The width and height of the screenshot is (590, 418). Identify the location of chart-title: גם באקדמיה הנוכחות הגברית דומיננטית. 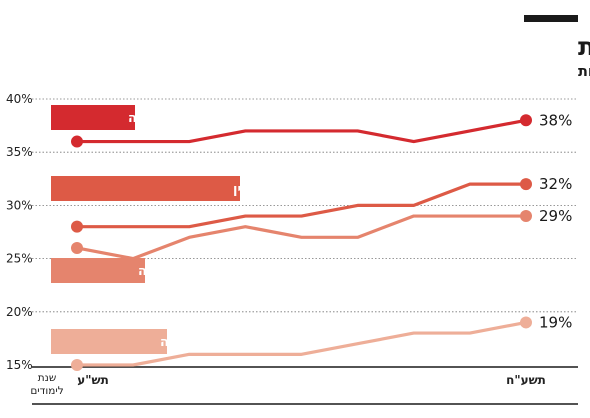
(584, 46).